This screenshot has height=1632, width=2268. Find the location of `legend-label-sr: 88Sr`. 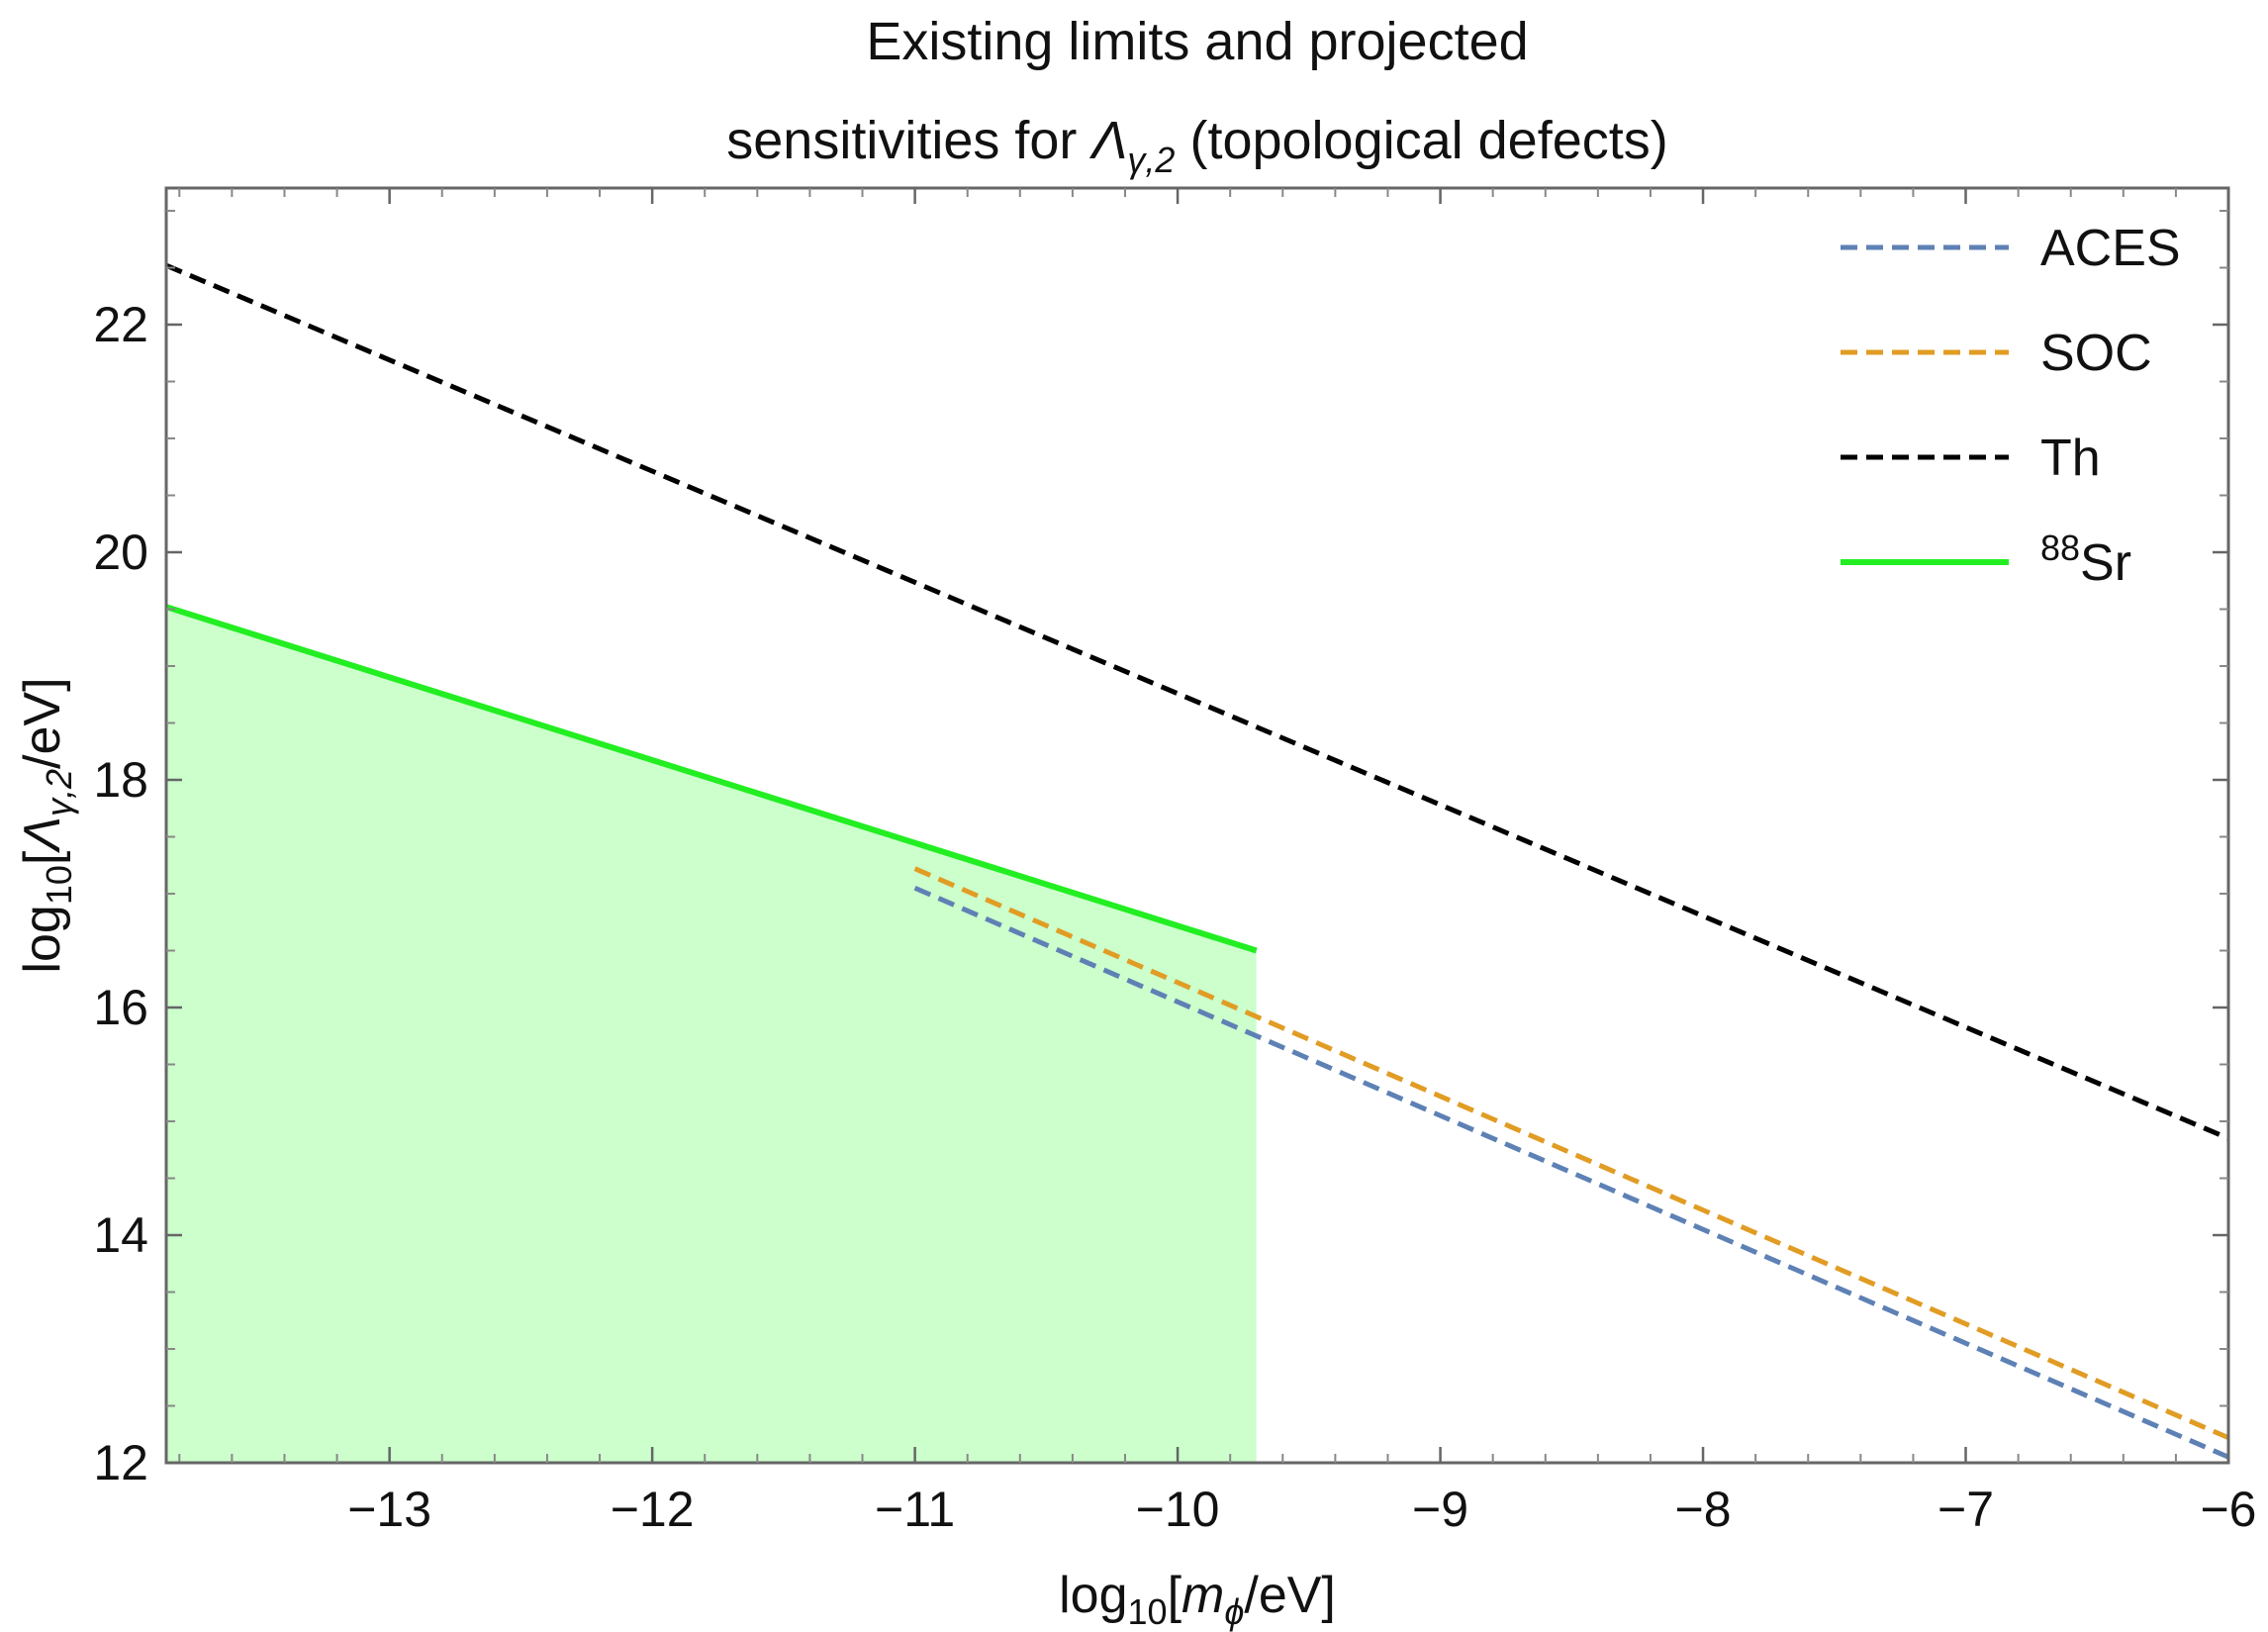

legend-label-sr: 88Sr is located at coordinates (2086, 560).